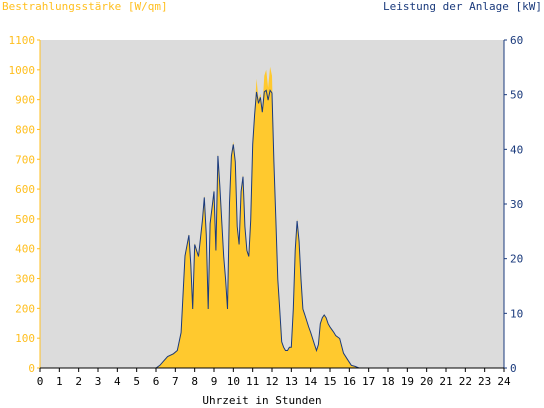 This screenshot has width=544, height=408. I want to click on y-right-tick-label: 30, so click(516, 204).